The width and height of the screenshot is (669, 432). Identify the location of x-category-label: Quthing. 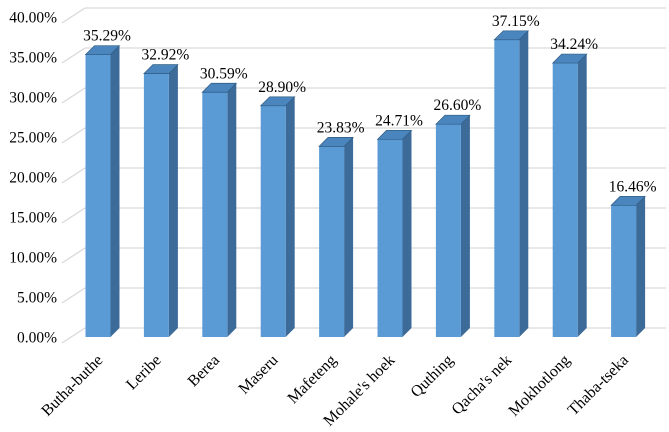
(432, 376).